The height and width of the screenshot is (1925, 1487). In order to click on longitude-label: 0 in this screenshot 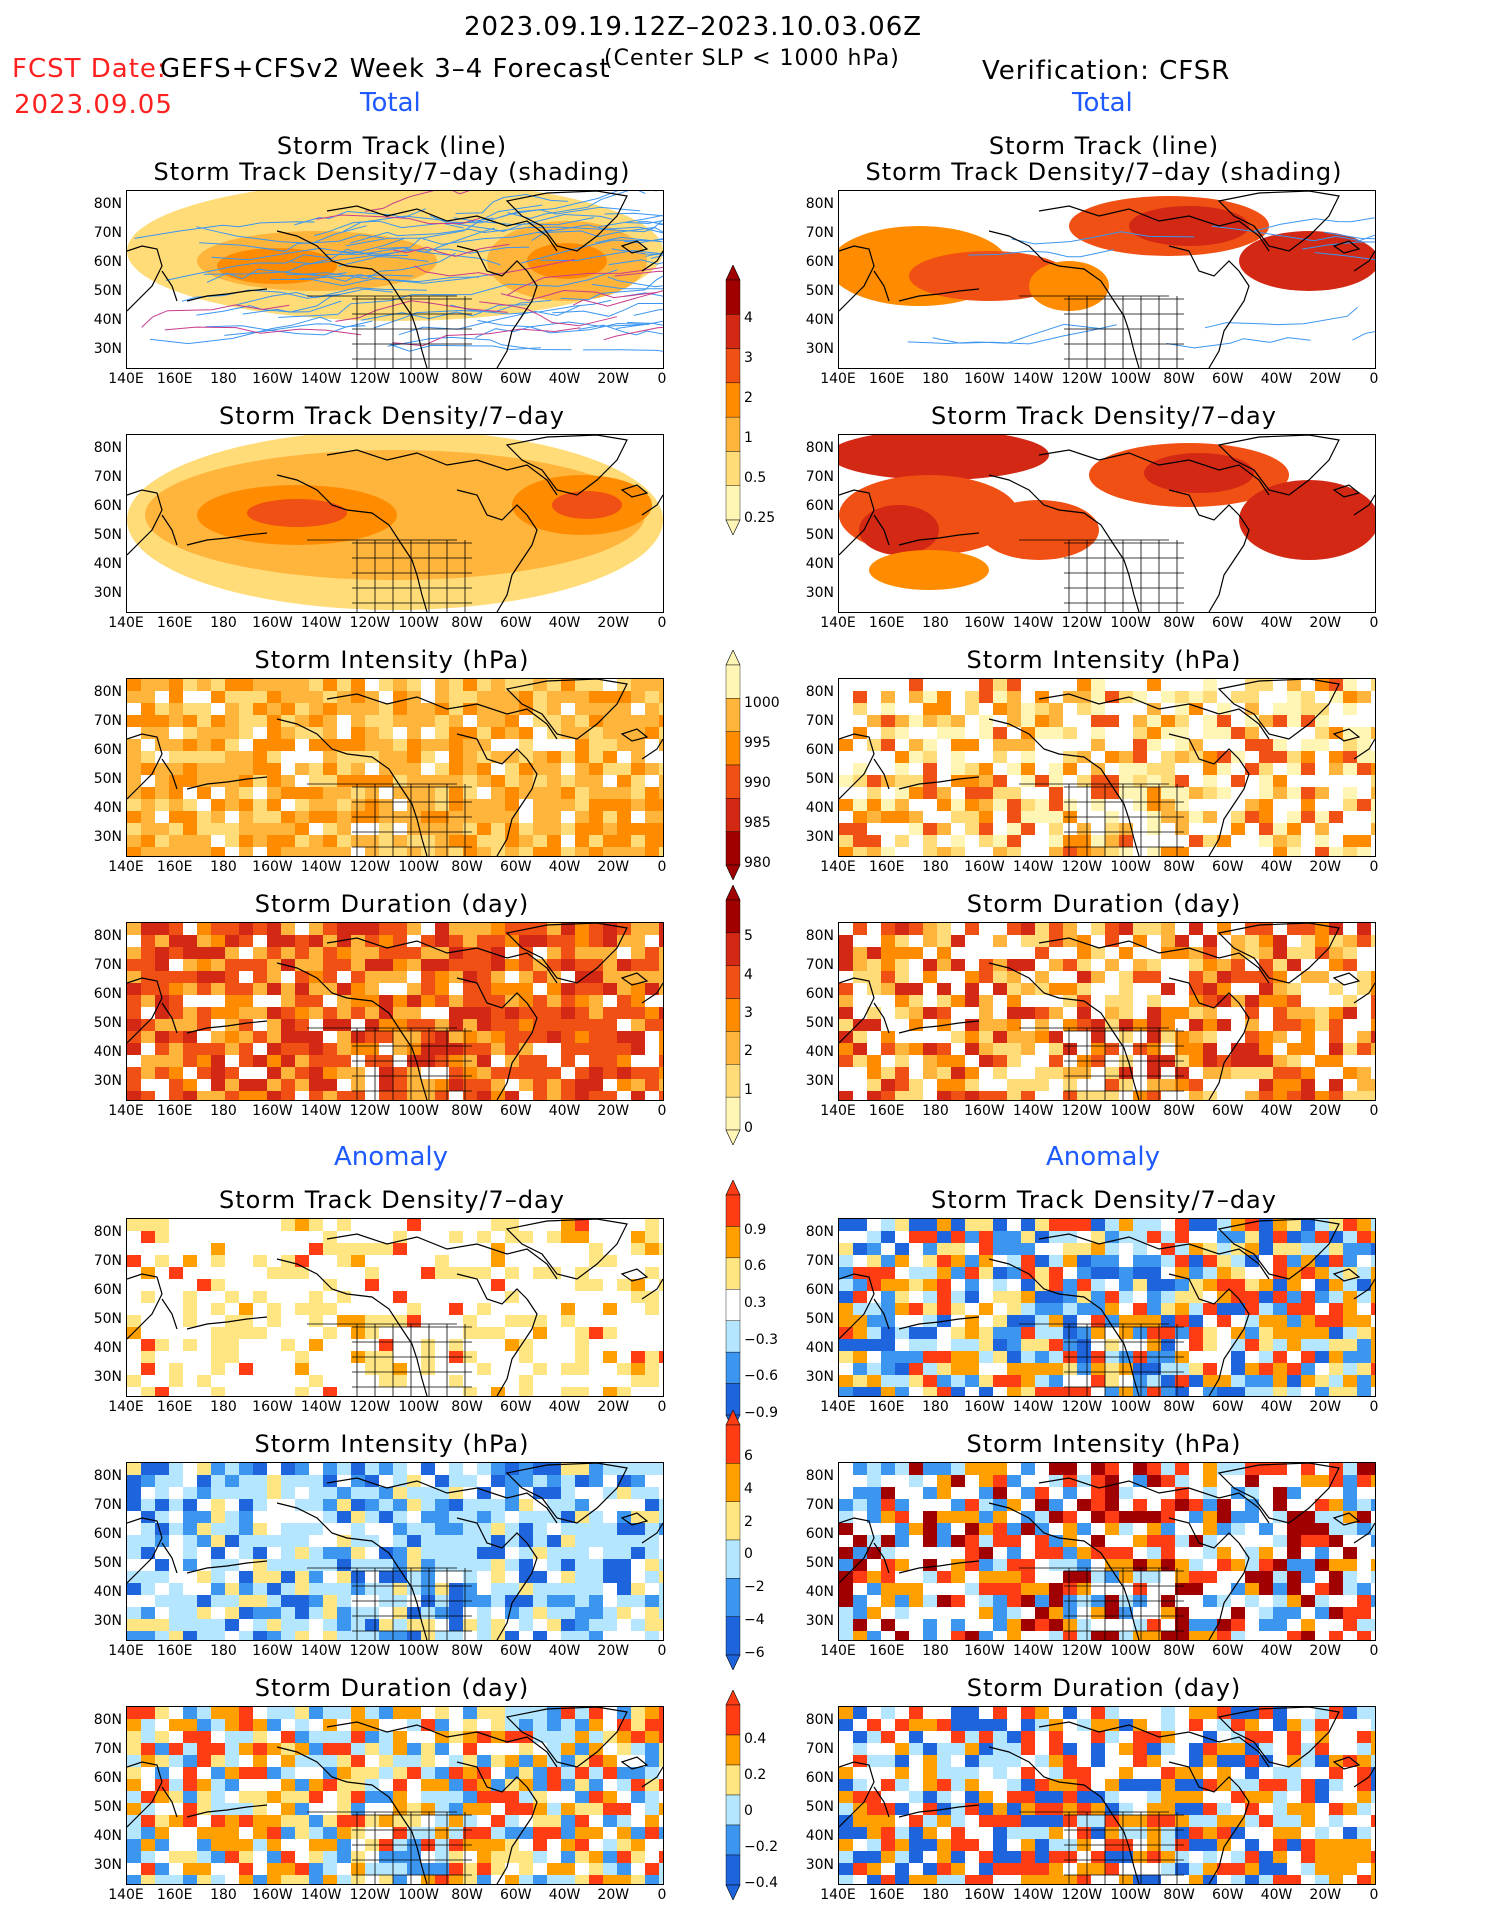, I will do `click(1374, 867)`.